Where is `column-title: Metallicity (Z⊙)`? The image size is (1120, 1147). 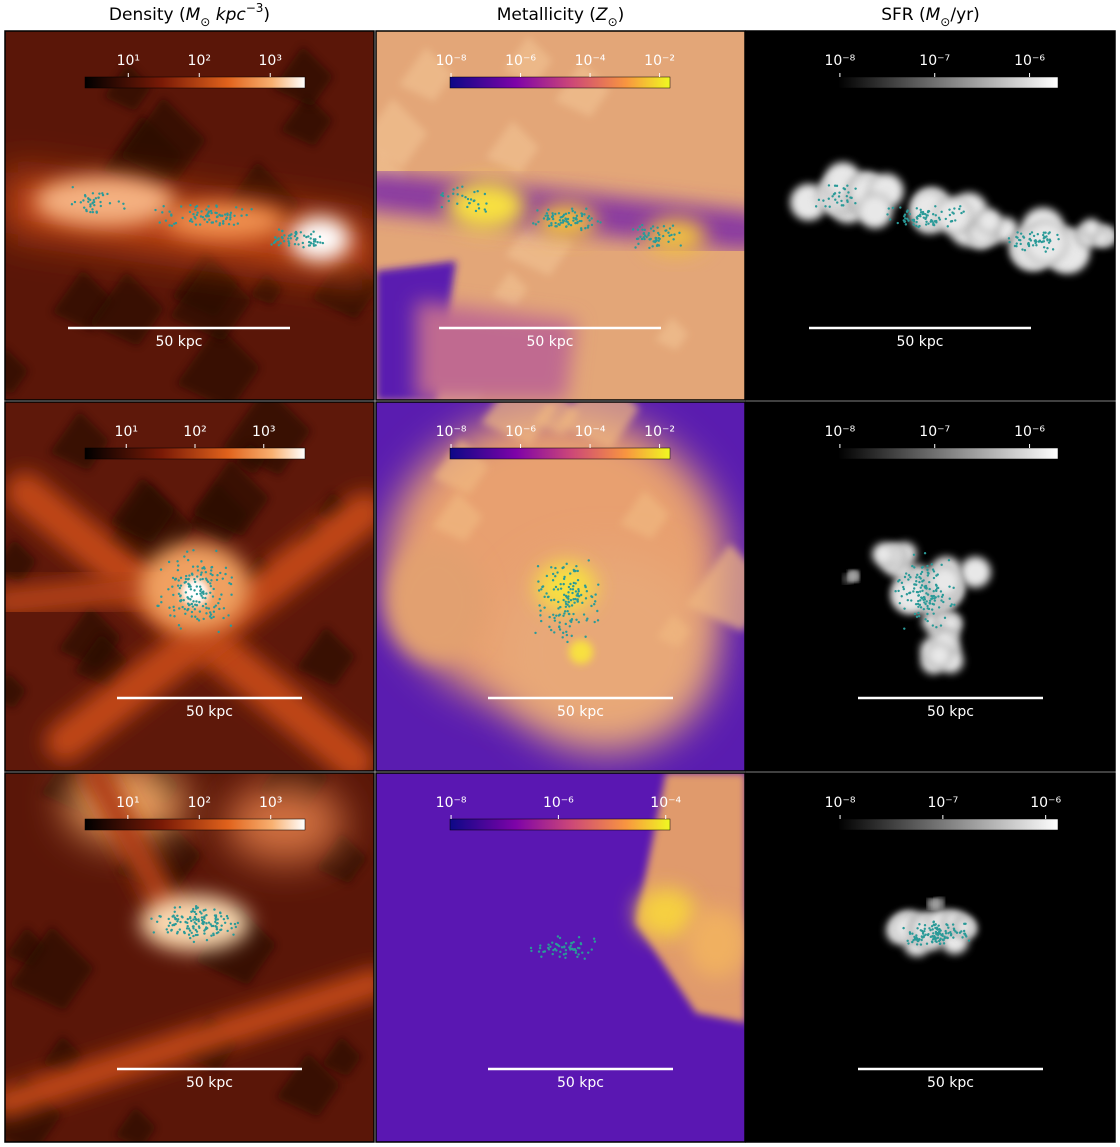
column-title: Metallicity (Z⊙) is located at coordinates (561, 17).